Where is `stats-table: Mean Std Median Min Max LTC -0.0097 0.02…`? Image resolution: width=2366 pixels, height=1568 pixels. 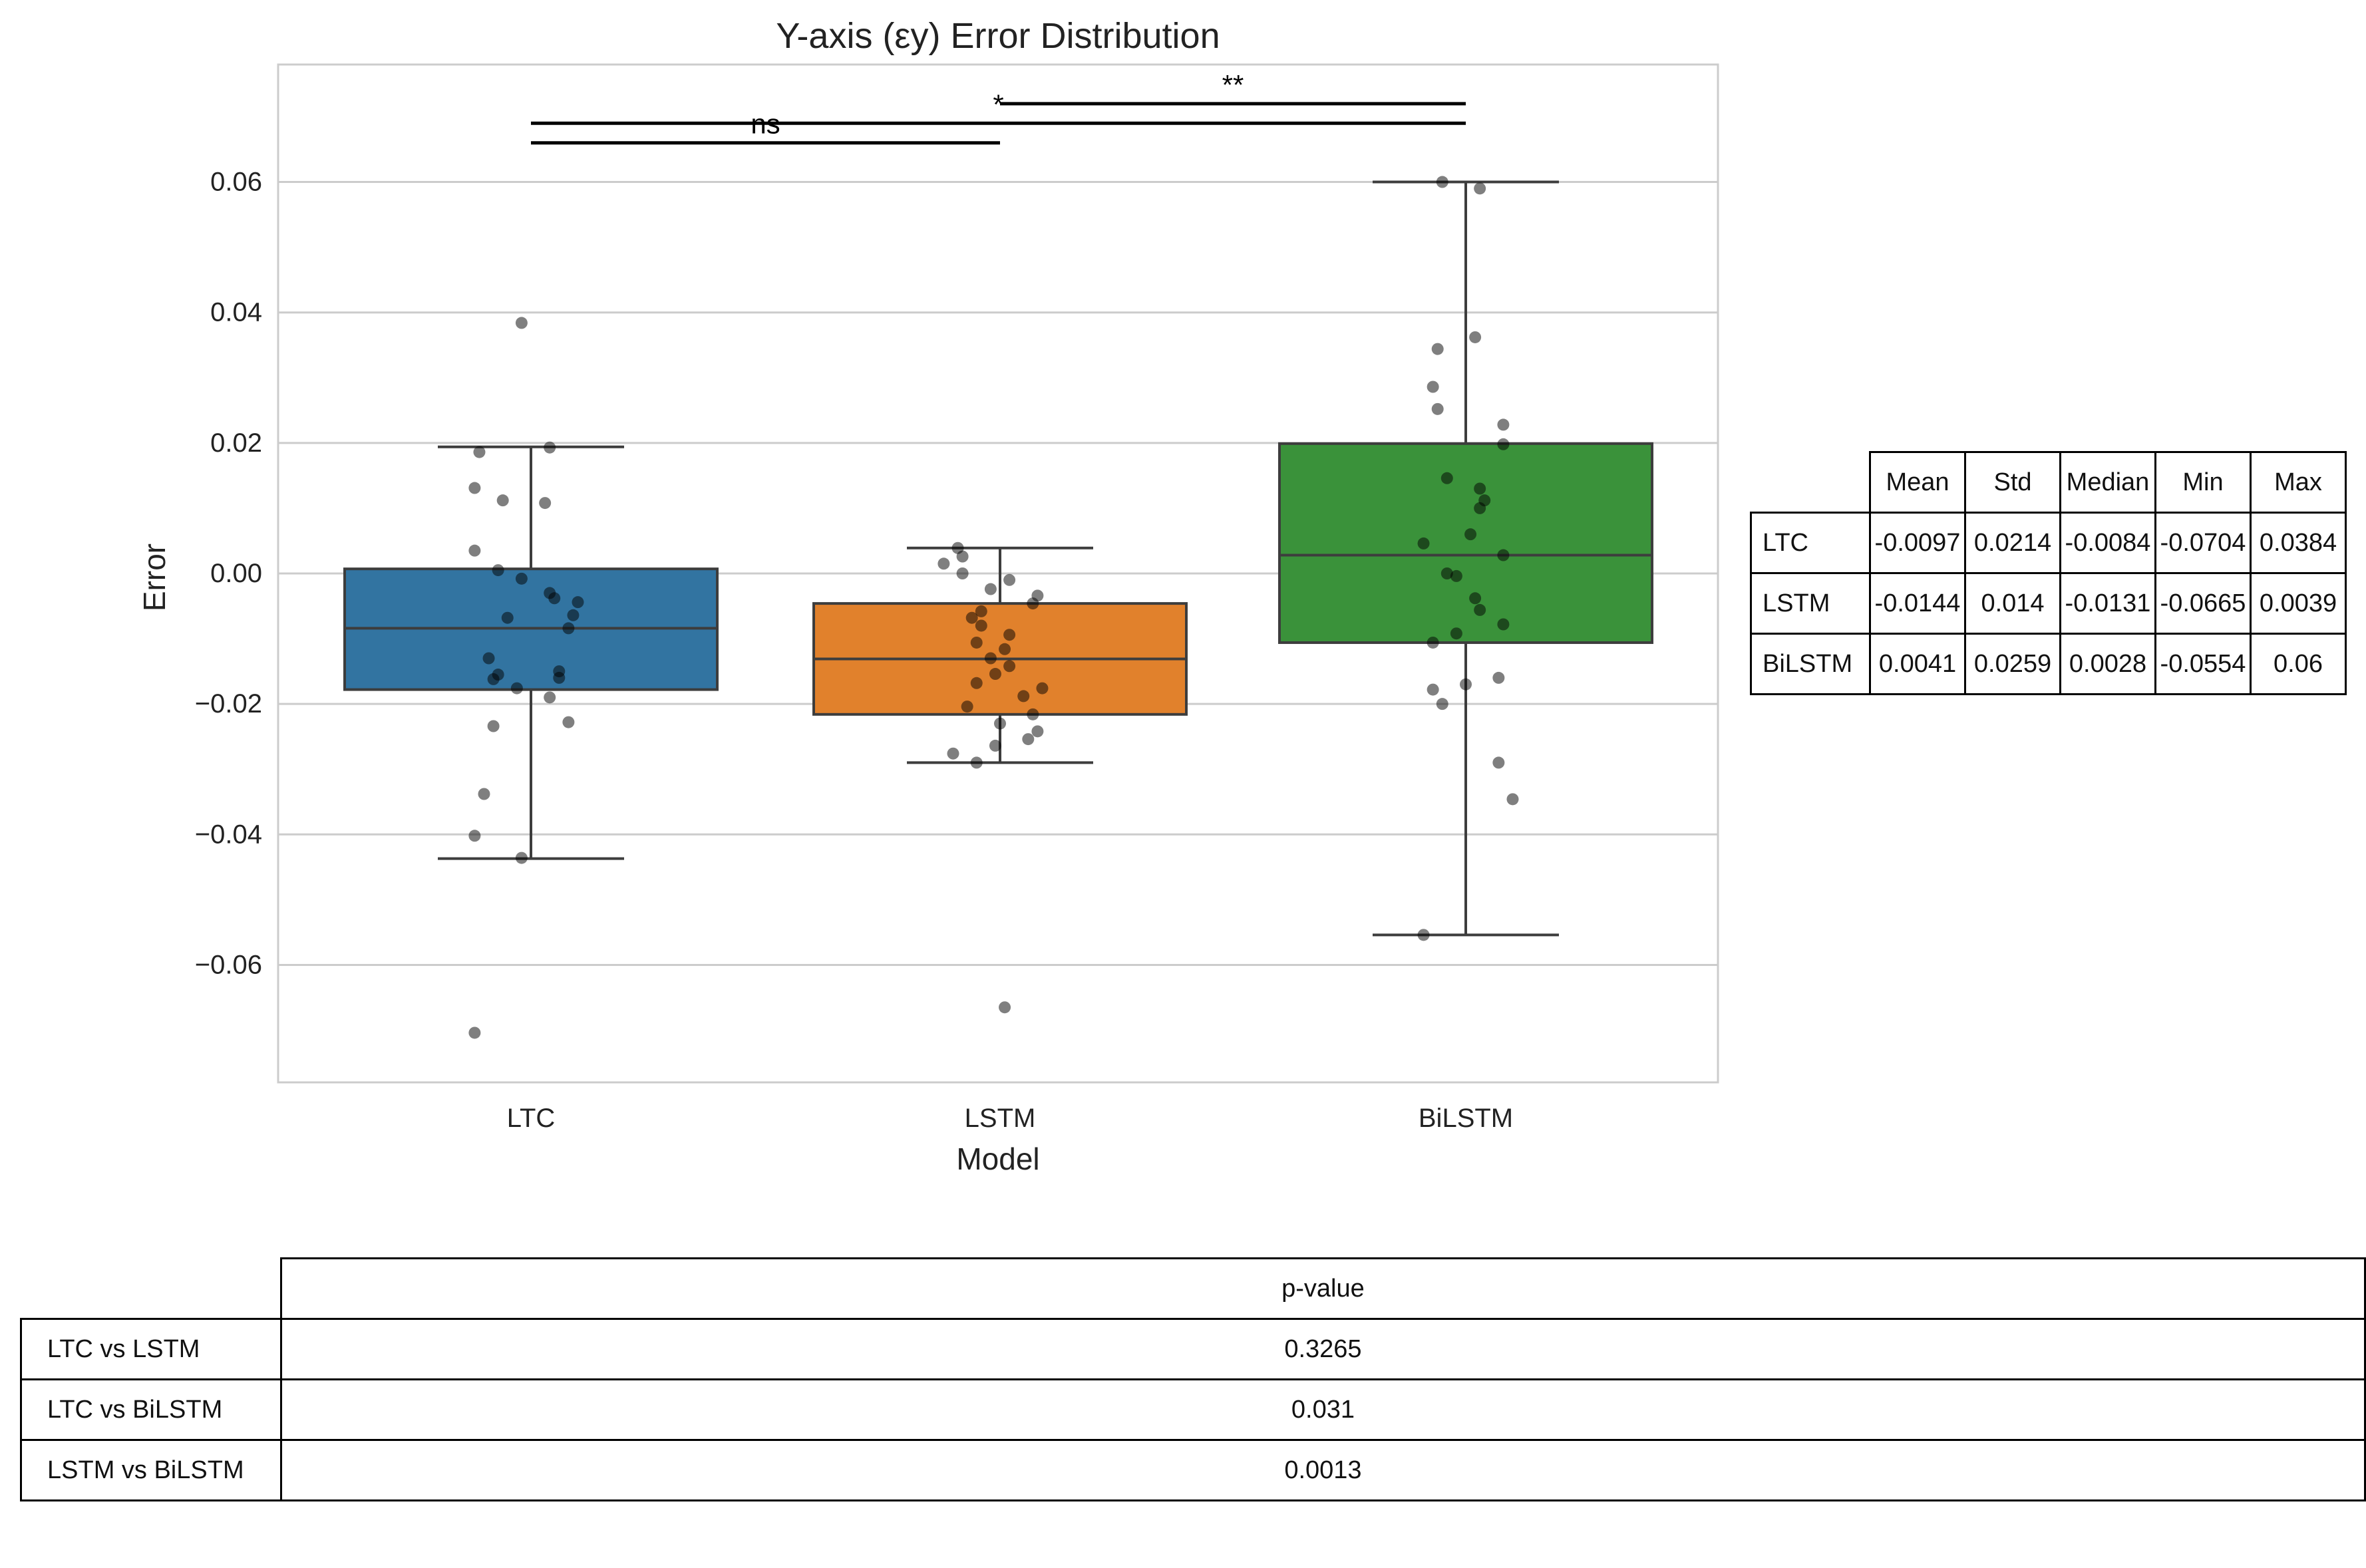
stats-table: Mean Std Median Min Max LTC -0.0097 0.02… is located at coordinates (2048, 573).